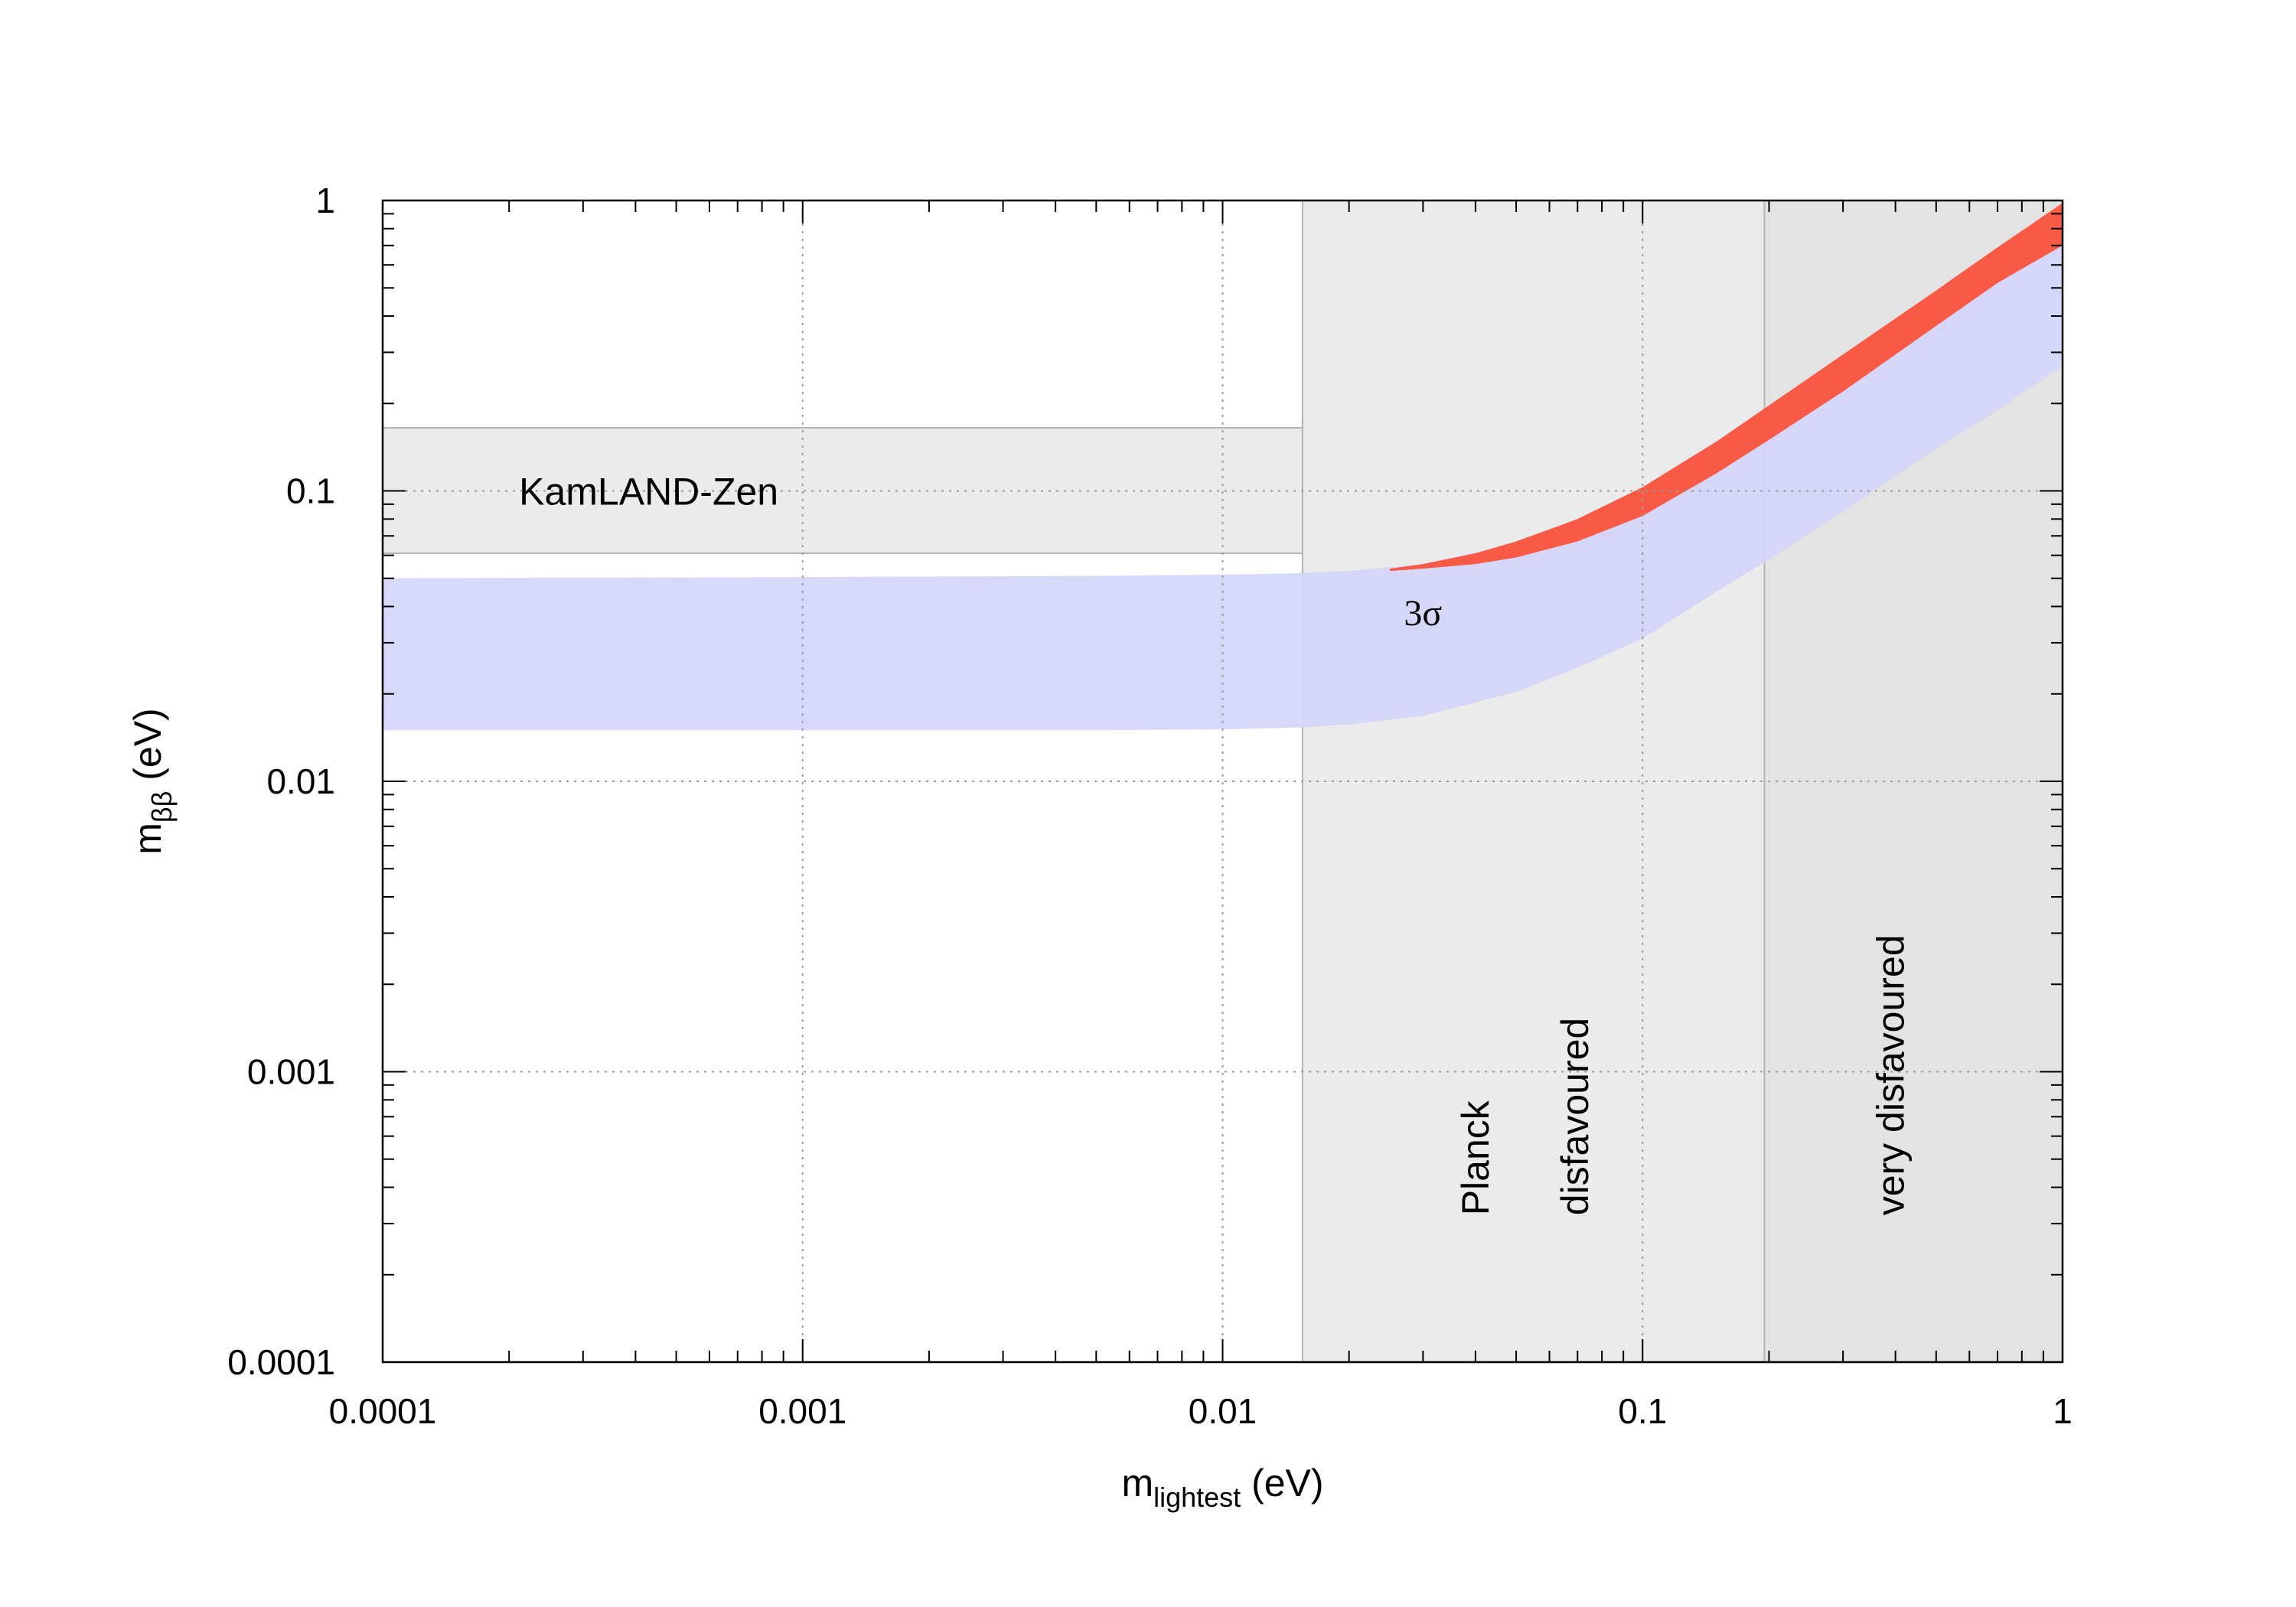 This screenshot has width=2296, height=1607. Describe the element at coordinates (1223, 1411) in the screenshot. I see `x-tick-label: 0.01` at that location.